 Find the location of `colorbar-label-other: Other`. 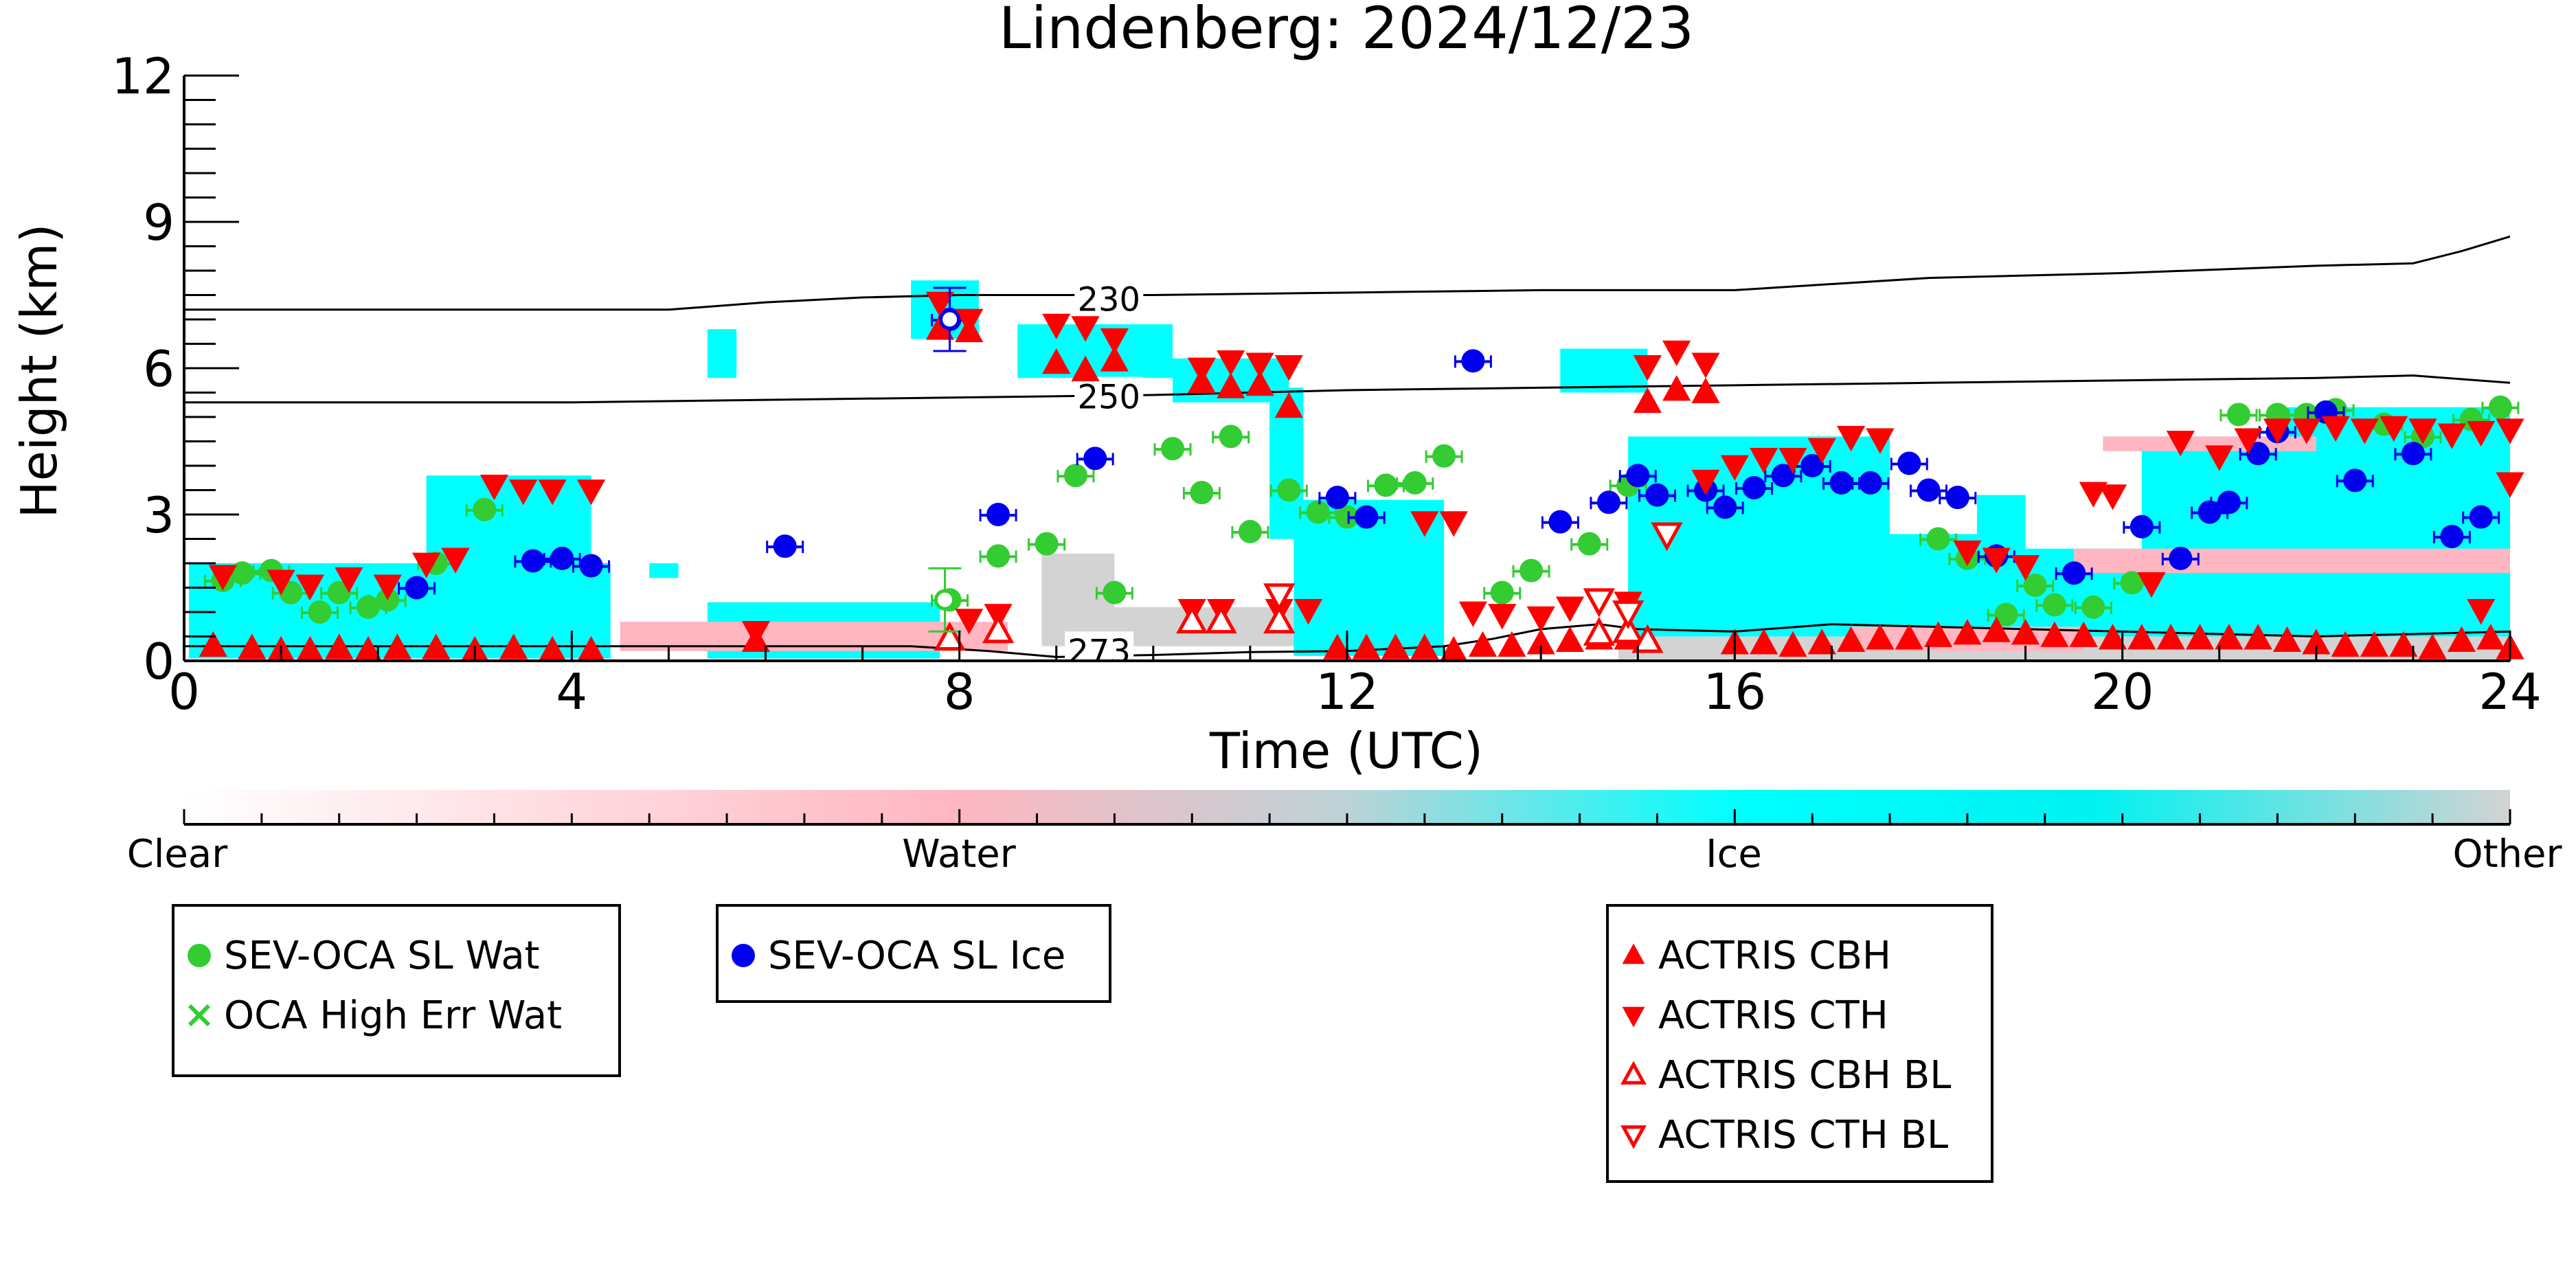

colorbar-label-other: Other is located at coordinates (2507, 854).